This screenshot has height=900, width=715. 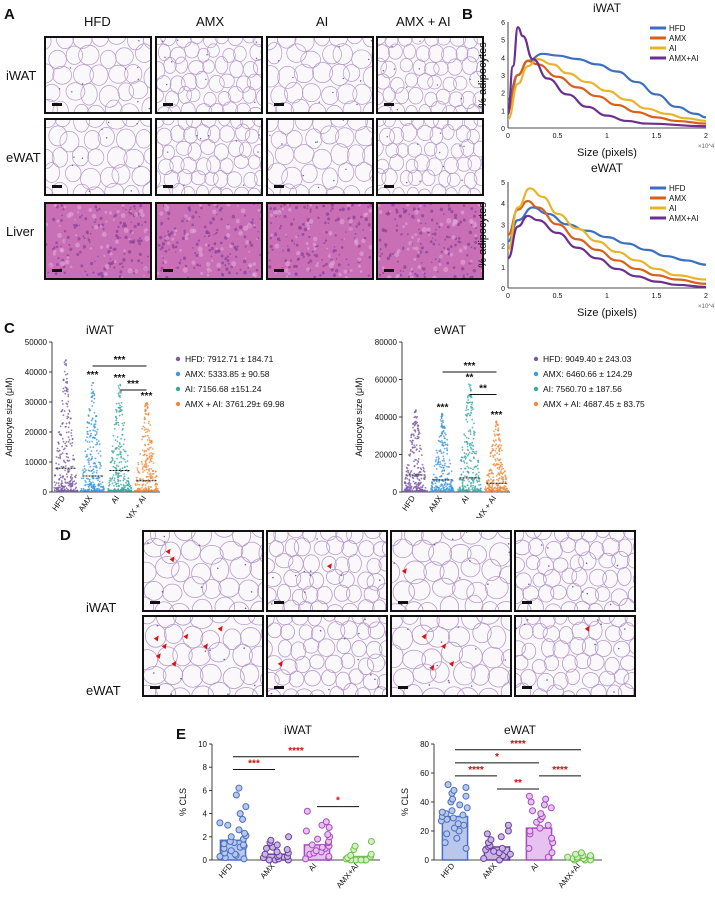 I want to click on y-tick-label: 80000, so click(x=386, y=342).